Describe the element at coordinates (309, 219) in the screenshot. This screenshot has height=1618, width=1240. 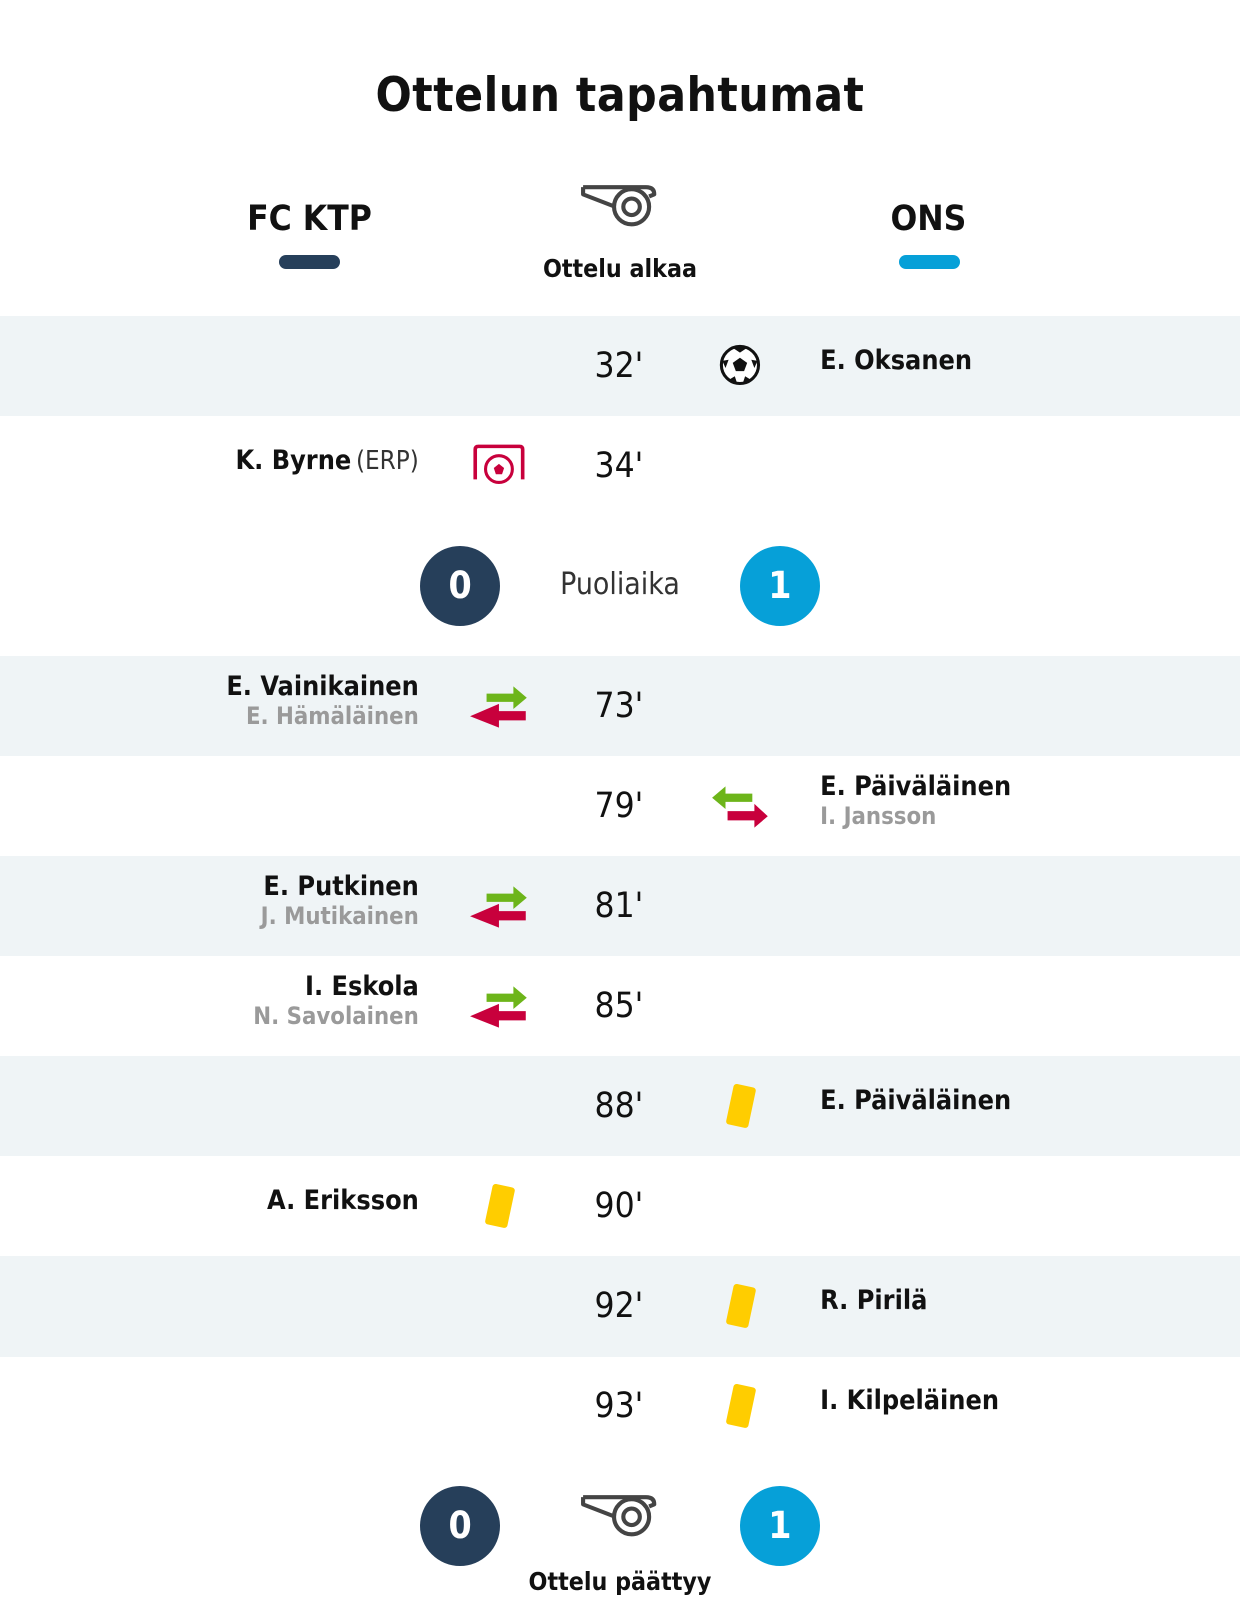
I see `home-team-name: FC KTP` at that location.